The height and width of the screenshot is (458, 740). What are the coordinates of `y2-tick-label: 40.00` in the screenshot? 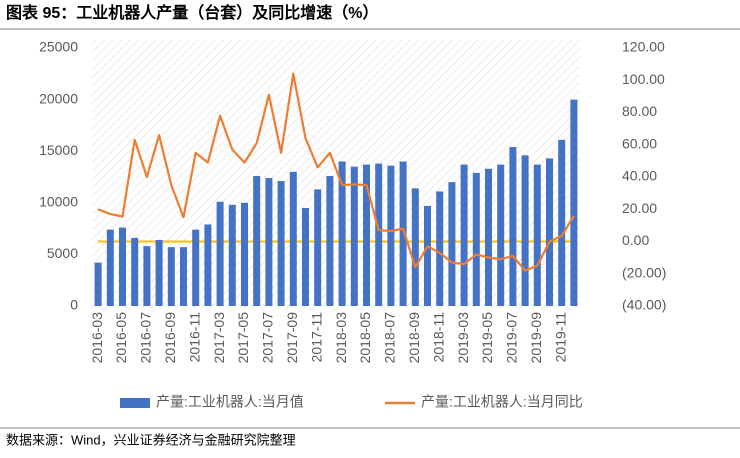 It's located at (639, 176).